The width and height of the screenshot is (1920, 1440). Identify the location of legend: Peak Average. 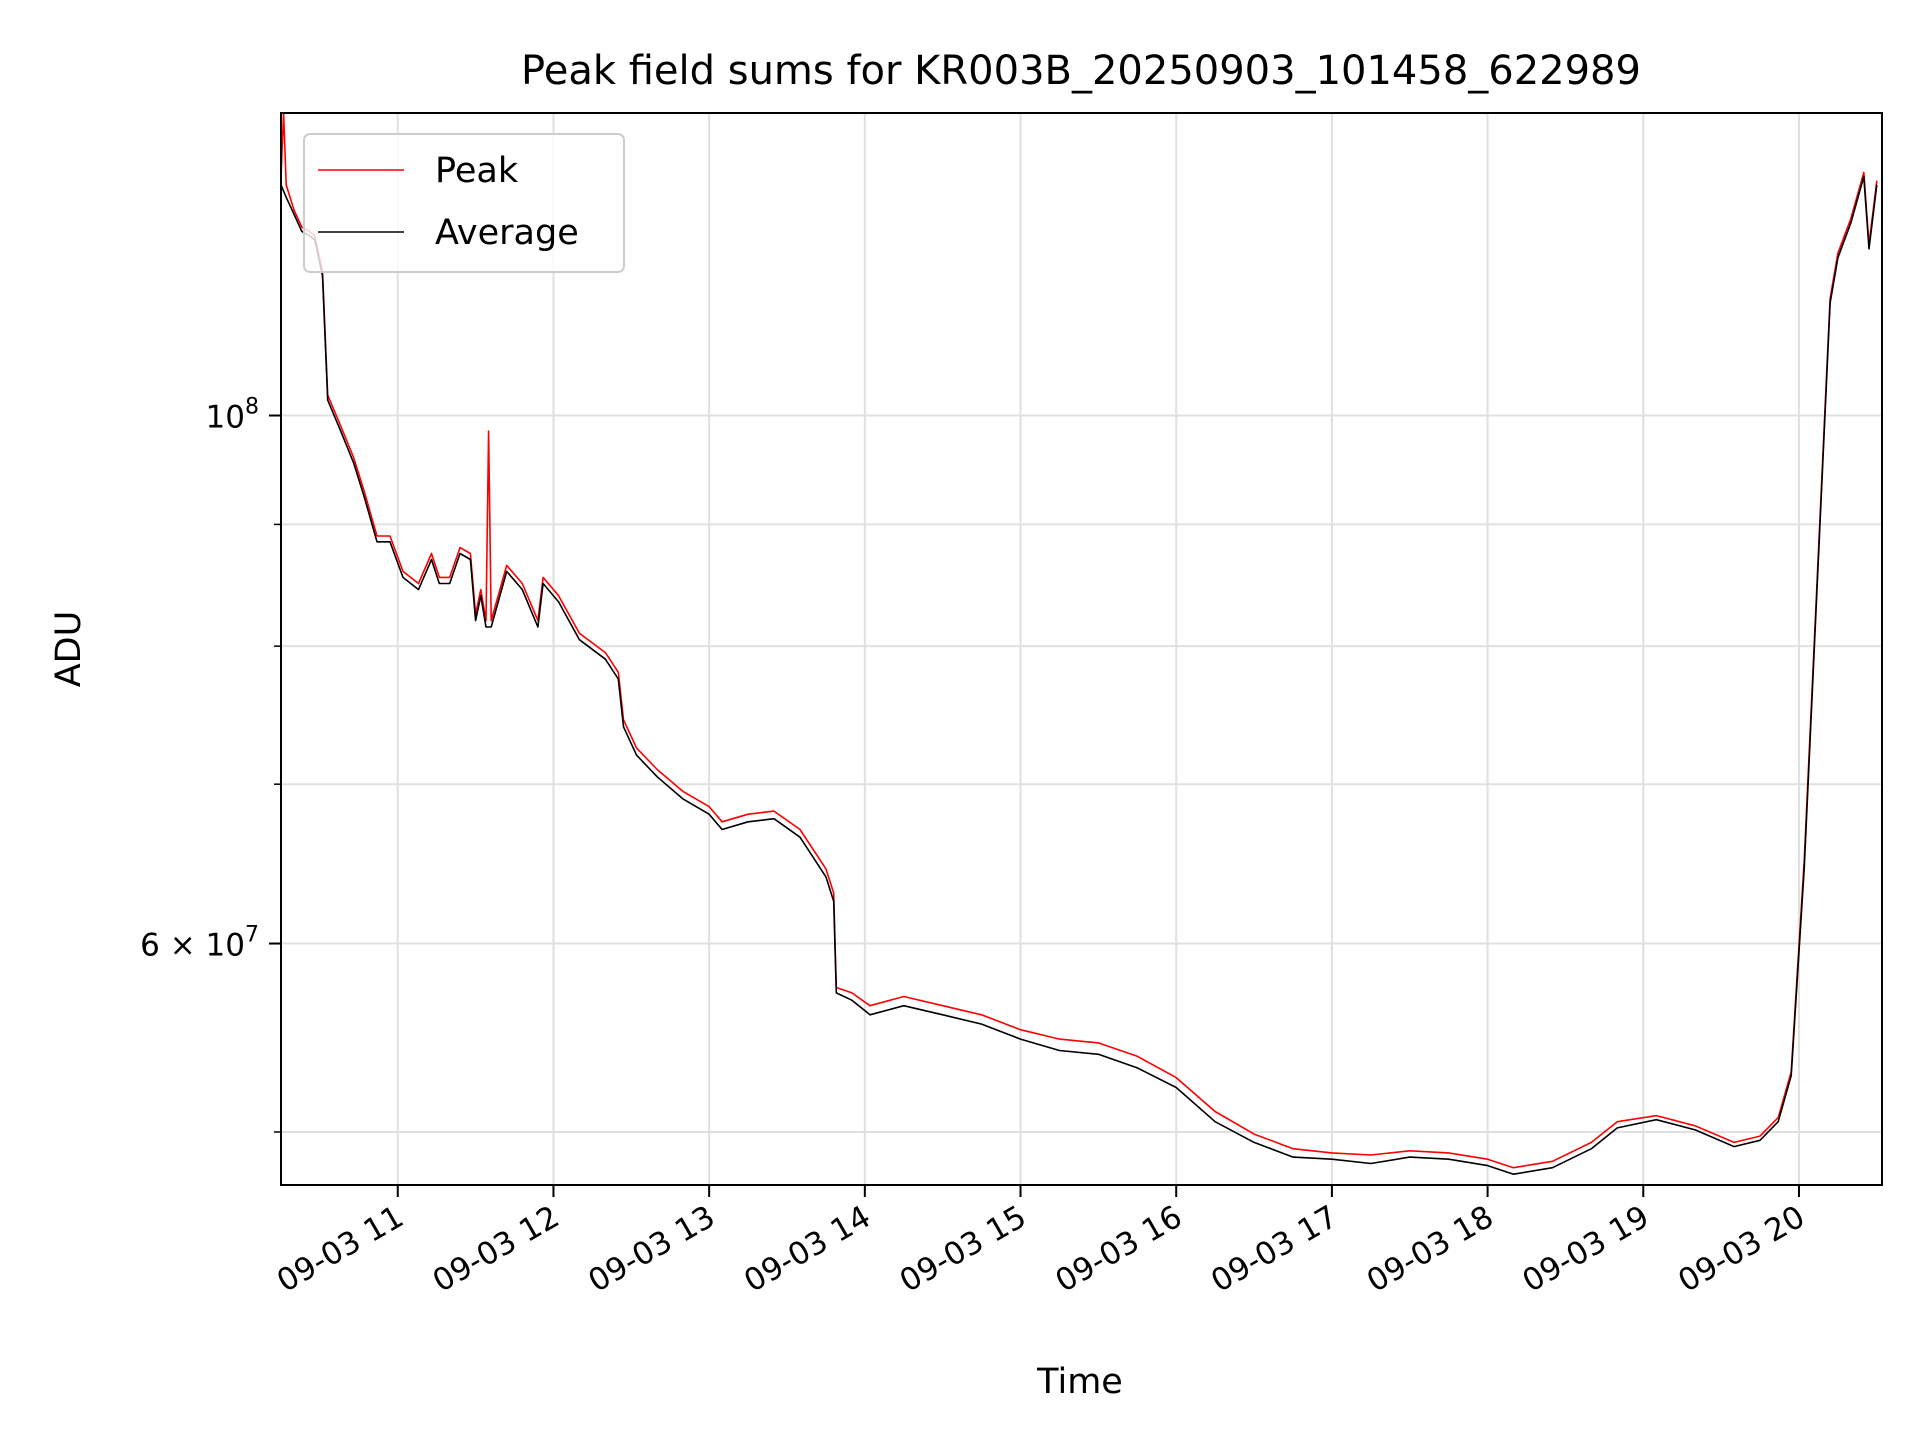
(464, 203).